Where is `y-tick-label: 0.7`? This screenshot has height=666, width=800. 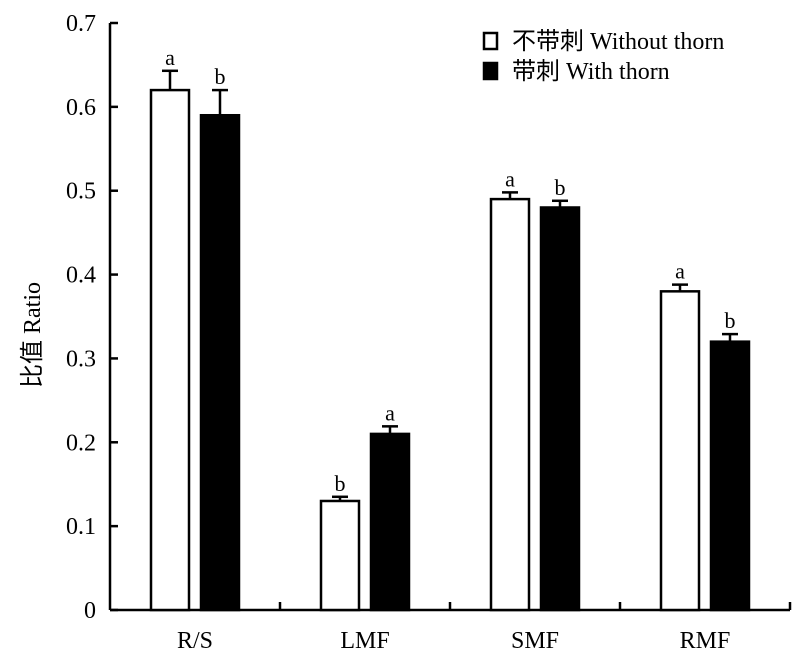 y-tick-label: 0.7 is located at coordinates (81, 24).